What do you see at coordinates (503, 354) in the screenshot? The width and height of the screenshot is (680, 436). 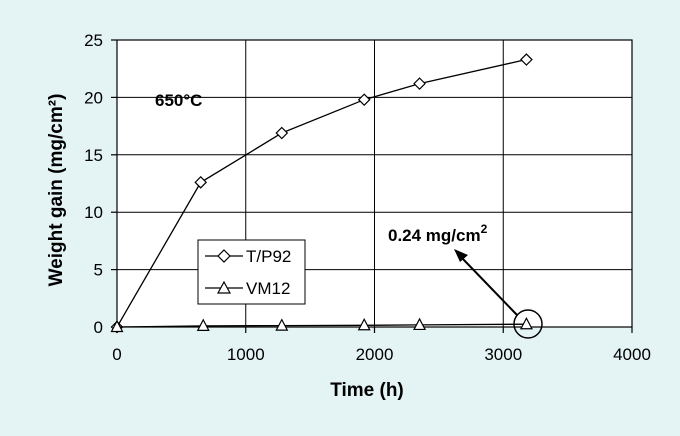 I see `x-tick-label: 3000` at bounding box center [503, 354].